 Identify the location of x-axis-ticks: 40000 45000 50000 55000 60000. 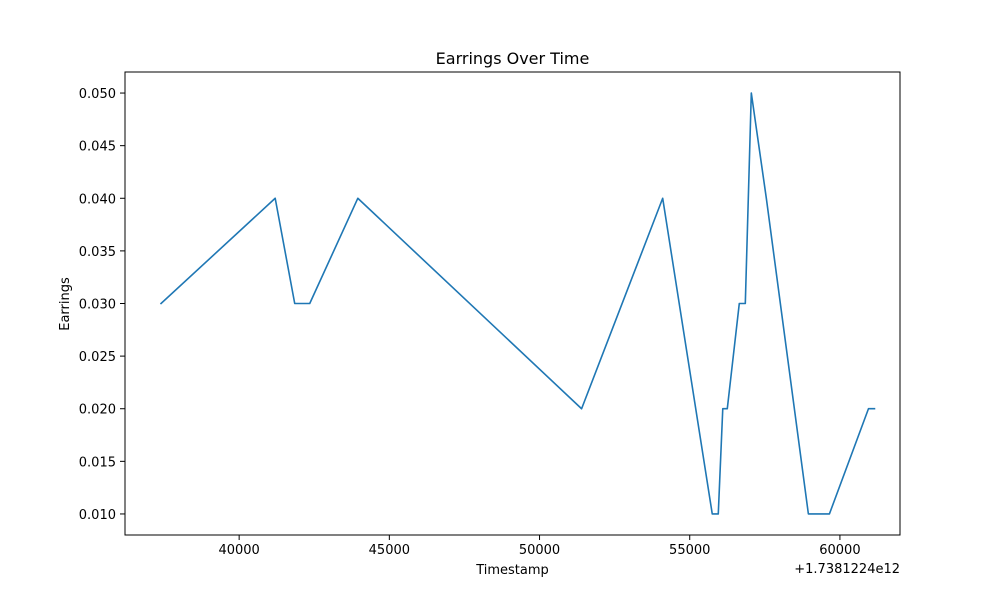
(539, 546).